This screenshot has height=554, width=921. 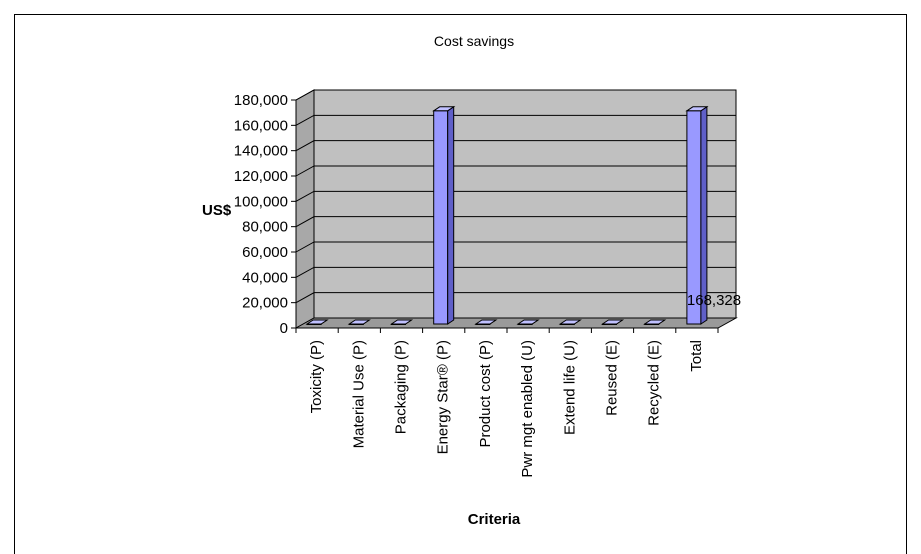 I want to click on side-wall, so click(x=305, y=209).